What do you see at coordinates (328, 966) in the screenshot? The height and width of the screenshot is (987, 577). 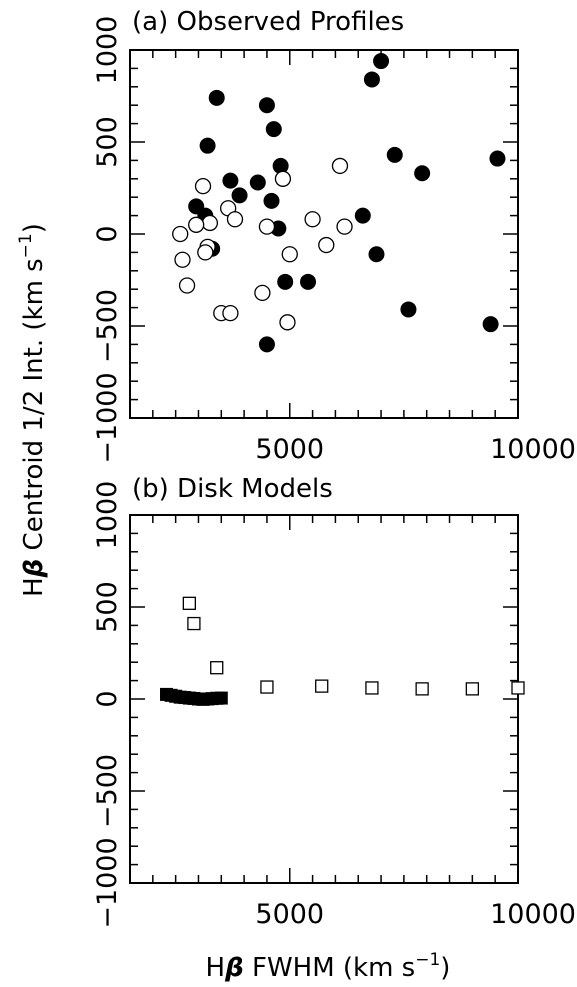 I see `x-axis-label: Hβ FWHM (km s−1)` at bounding box center [328, 966].